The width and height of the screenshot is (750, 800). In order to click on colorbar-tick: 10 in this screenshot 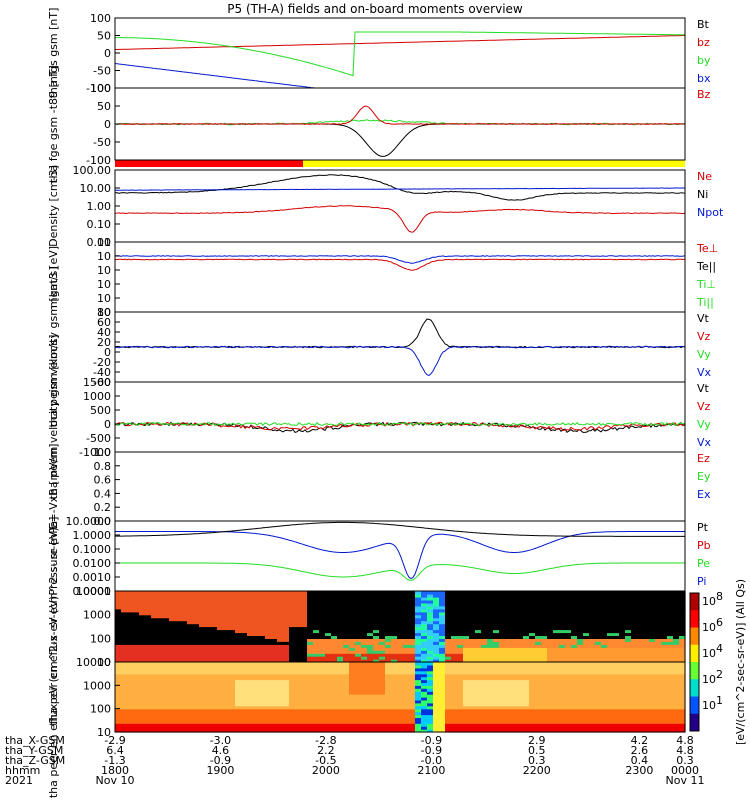, I will do `click(709, 601)`.